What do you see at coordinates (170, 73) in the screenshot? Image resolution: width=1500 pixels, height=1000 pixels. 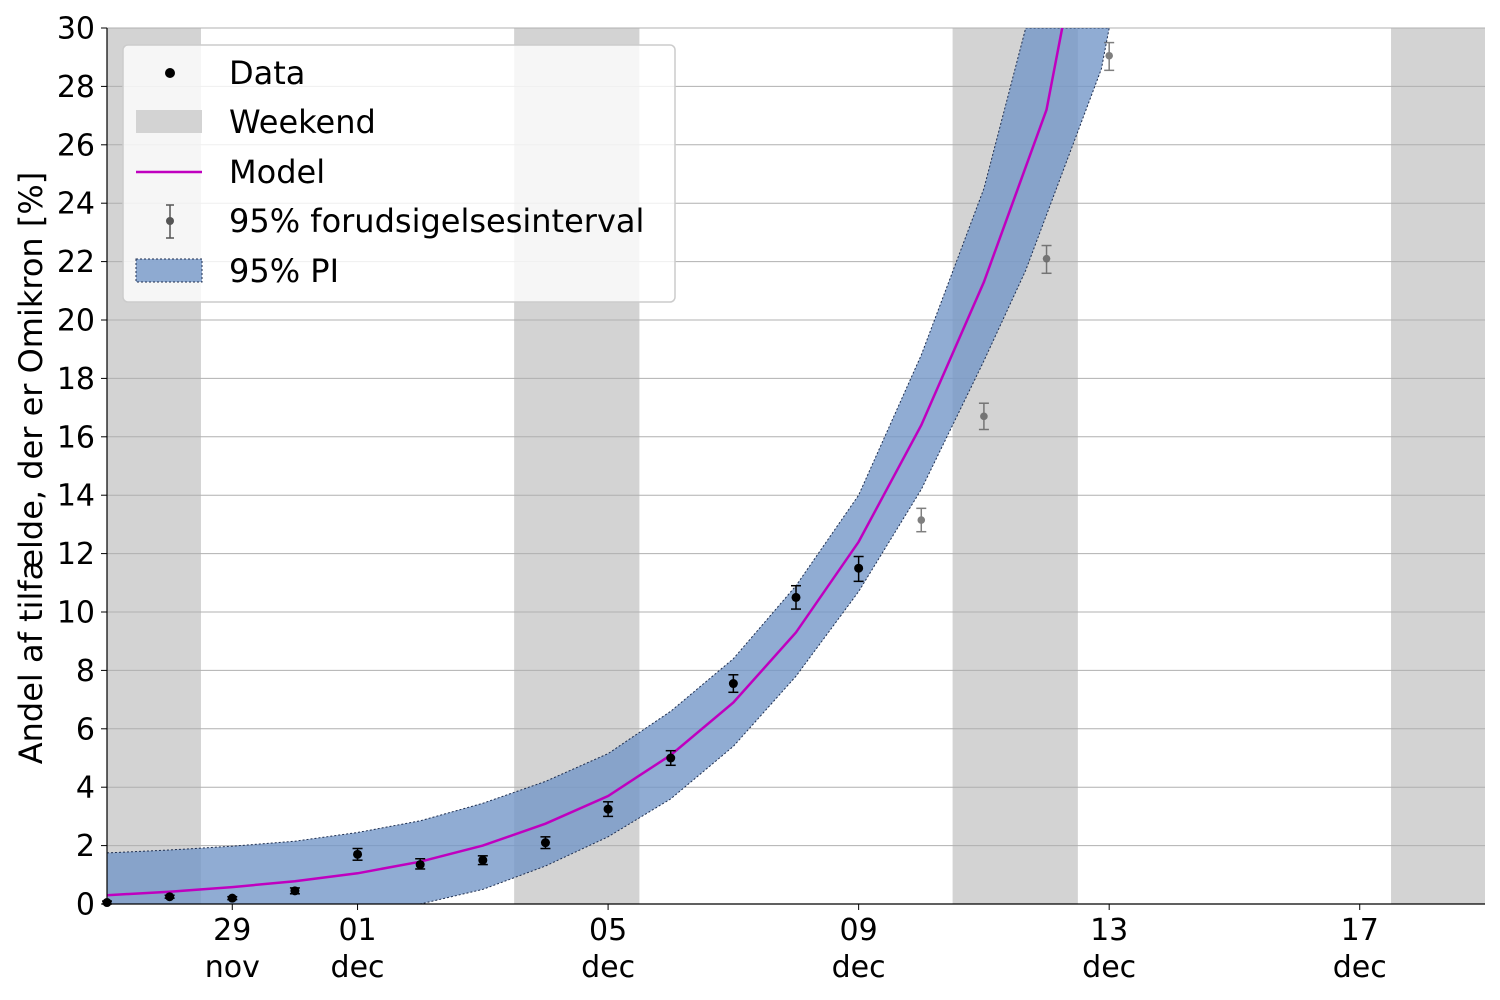 I see `legend-marker-data` at bounding box center [170, 73].